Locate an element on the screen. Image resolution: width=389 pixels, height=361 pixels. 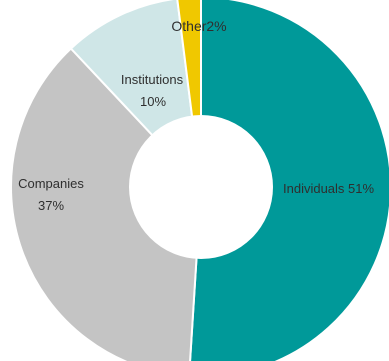
label-institutions-name: Institutions is located at coordinates (152, 79).